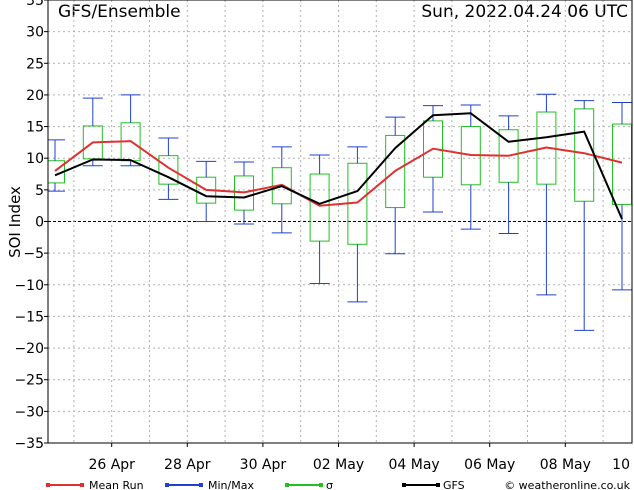  I want to click on y-axis-label: SOI Index, so click(15, 222).